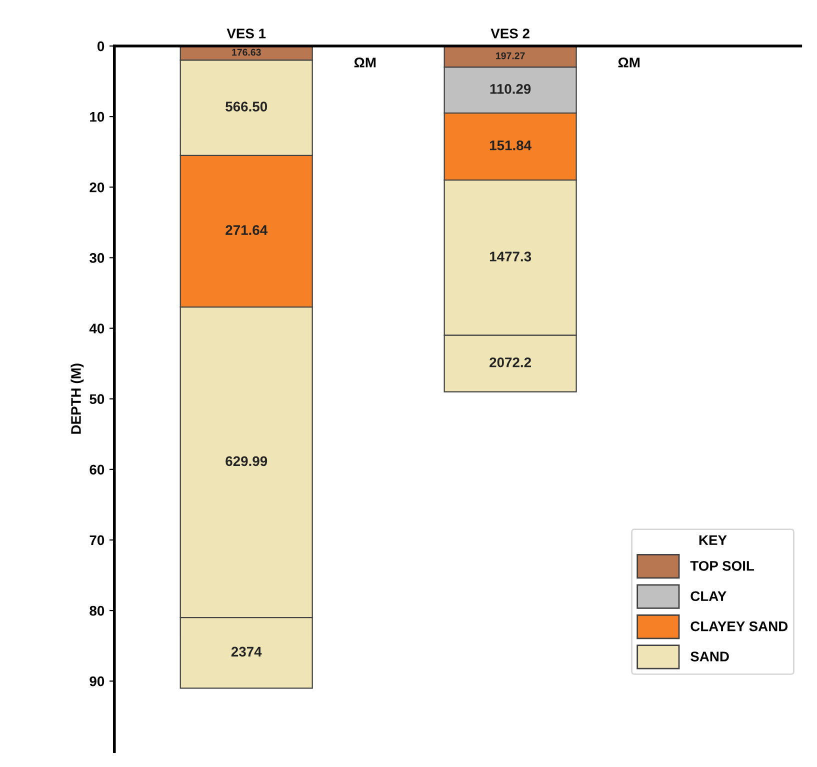  Describe the element at coordinates (510, 33) in the screenshot. I see `x-tick-label: VES 2` at that location.